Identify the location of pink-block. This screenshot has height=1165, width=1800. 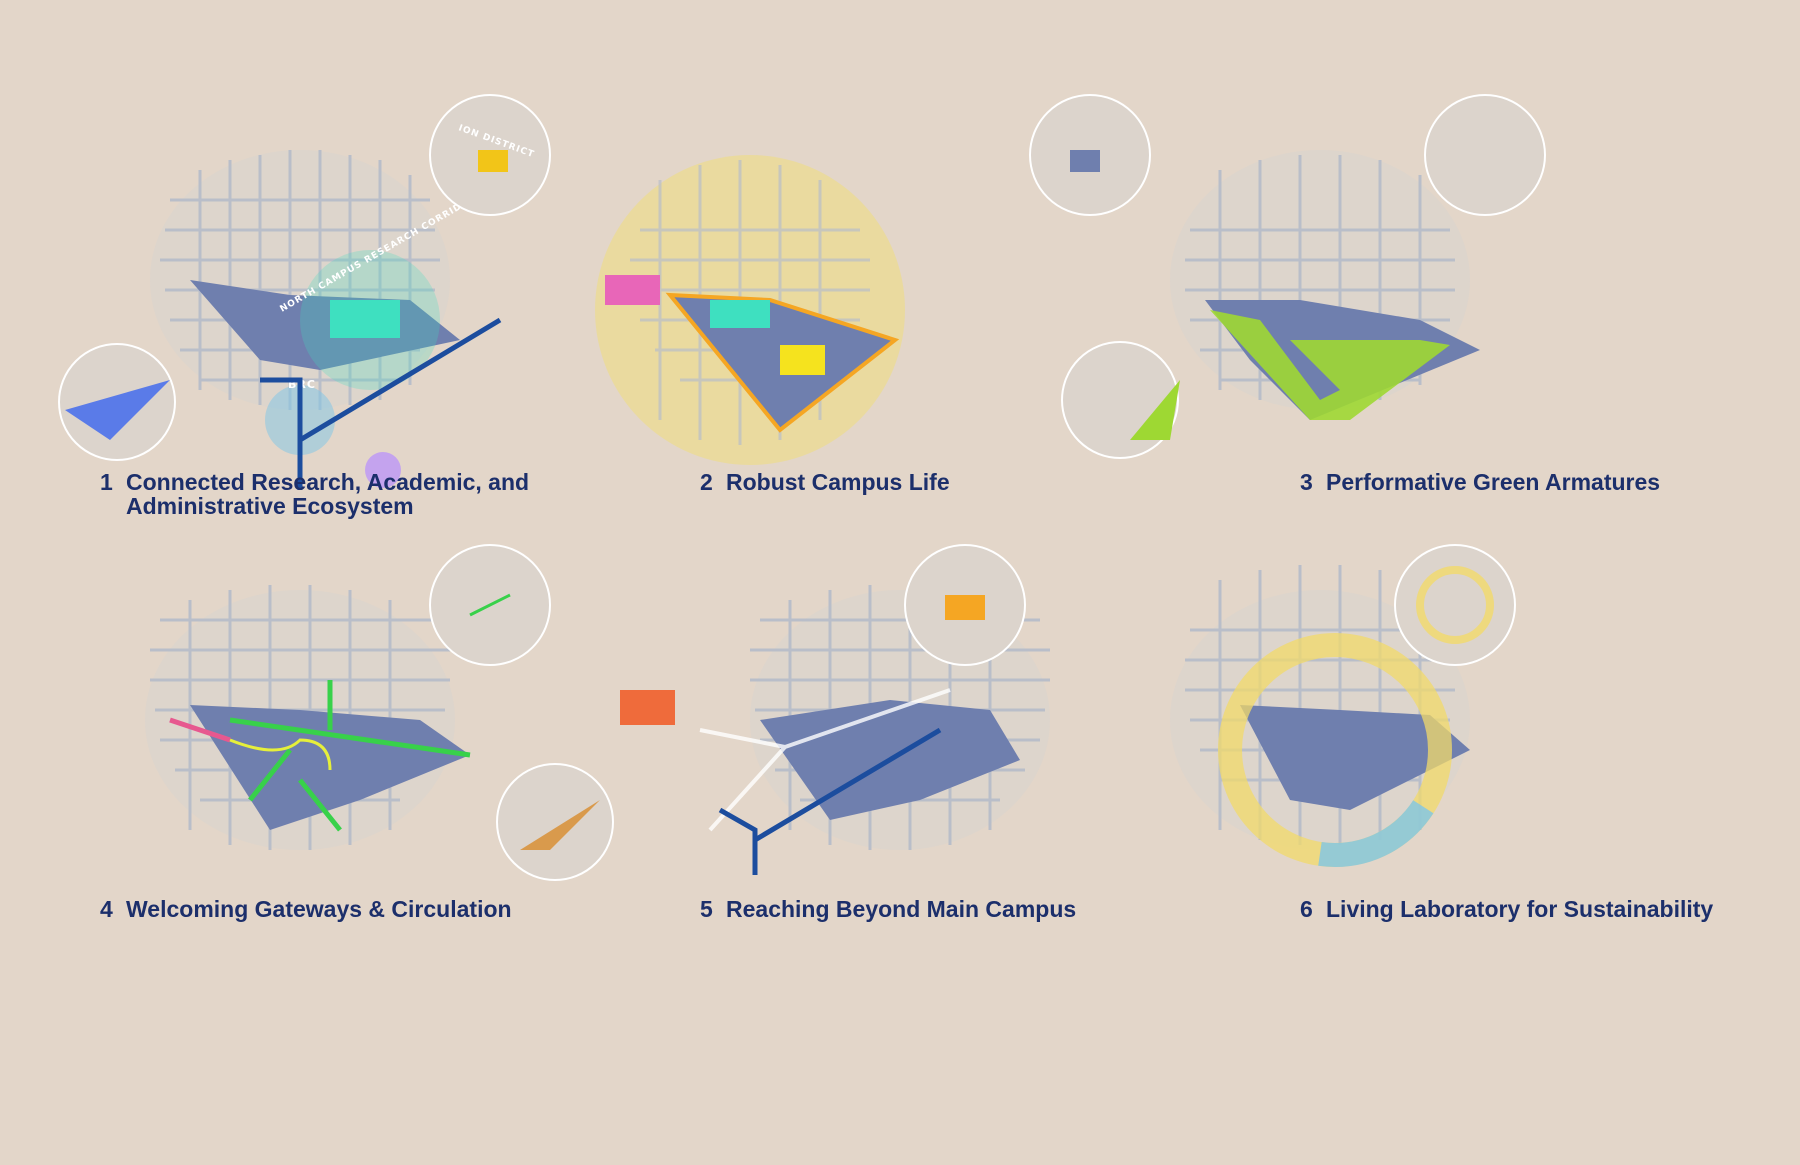
(632, 290).